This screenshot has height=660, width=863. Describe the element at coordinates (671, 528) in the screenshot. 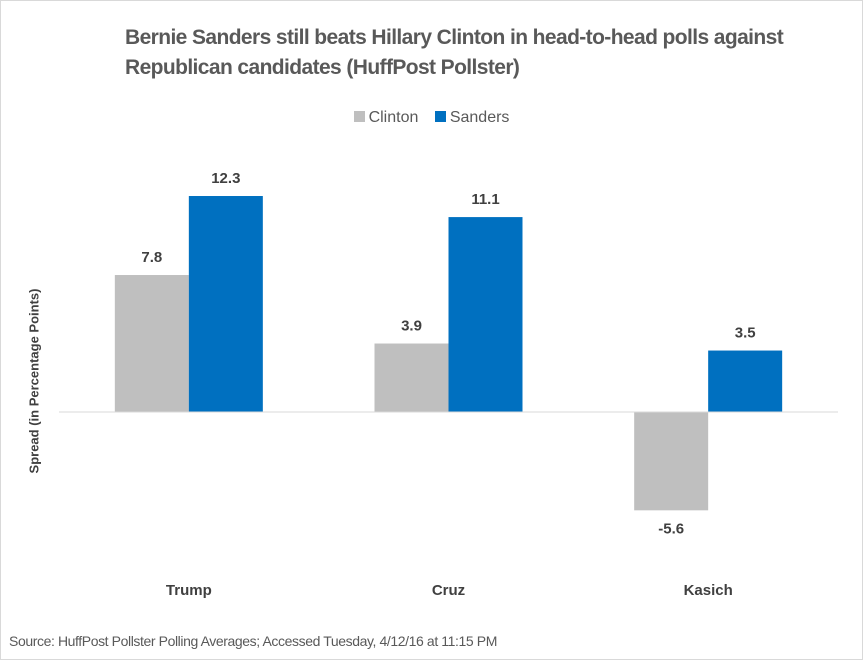

I see `data-label: -5.6` at that location.